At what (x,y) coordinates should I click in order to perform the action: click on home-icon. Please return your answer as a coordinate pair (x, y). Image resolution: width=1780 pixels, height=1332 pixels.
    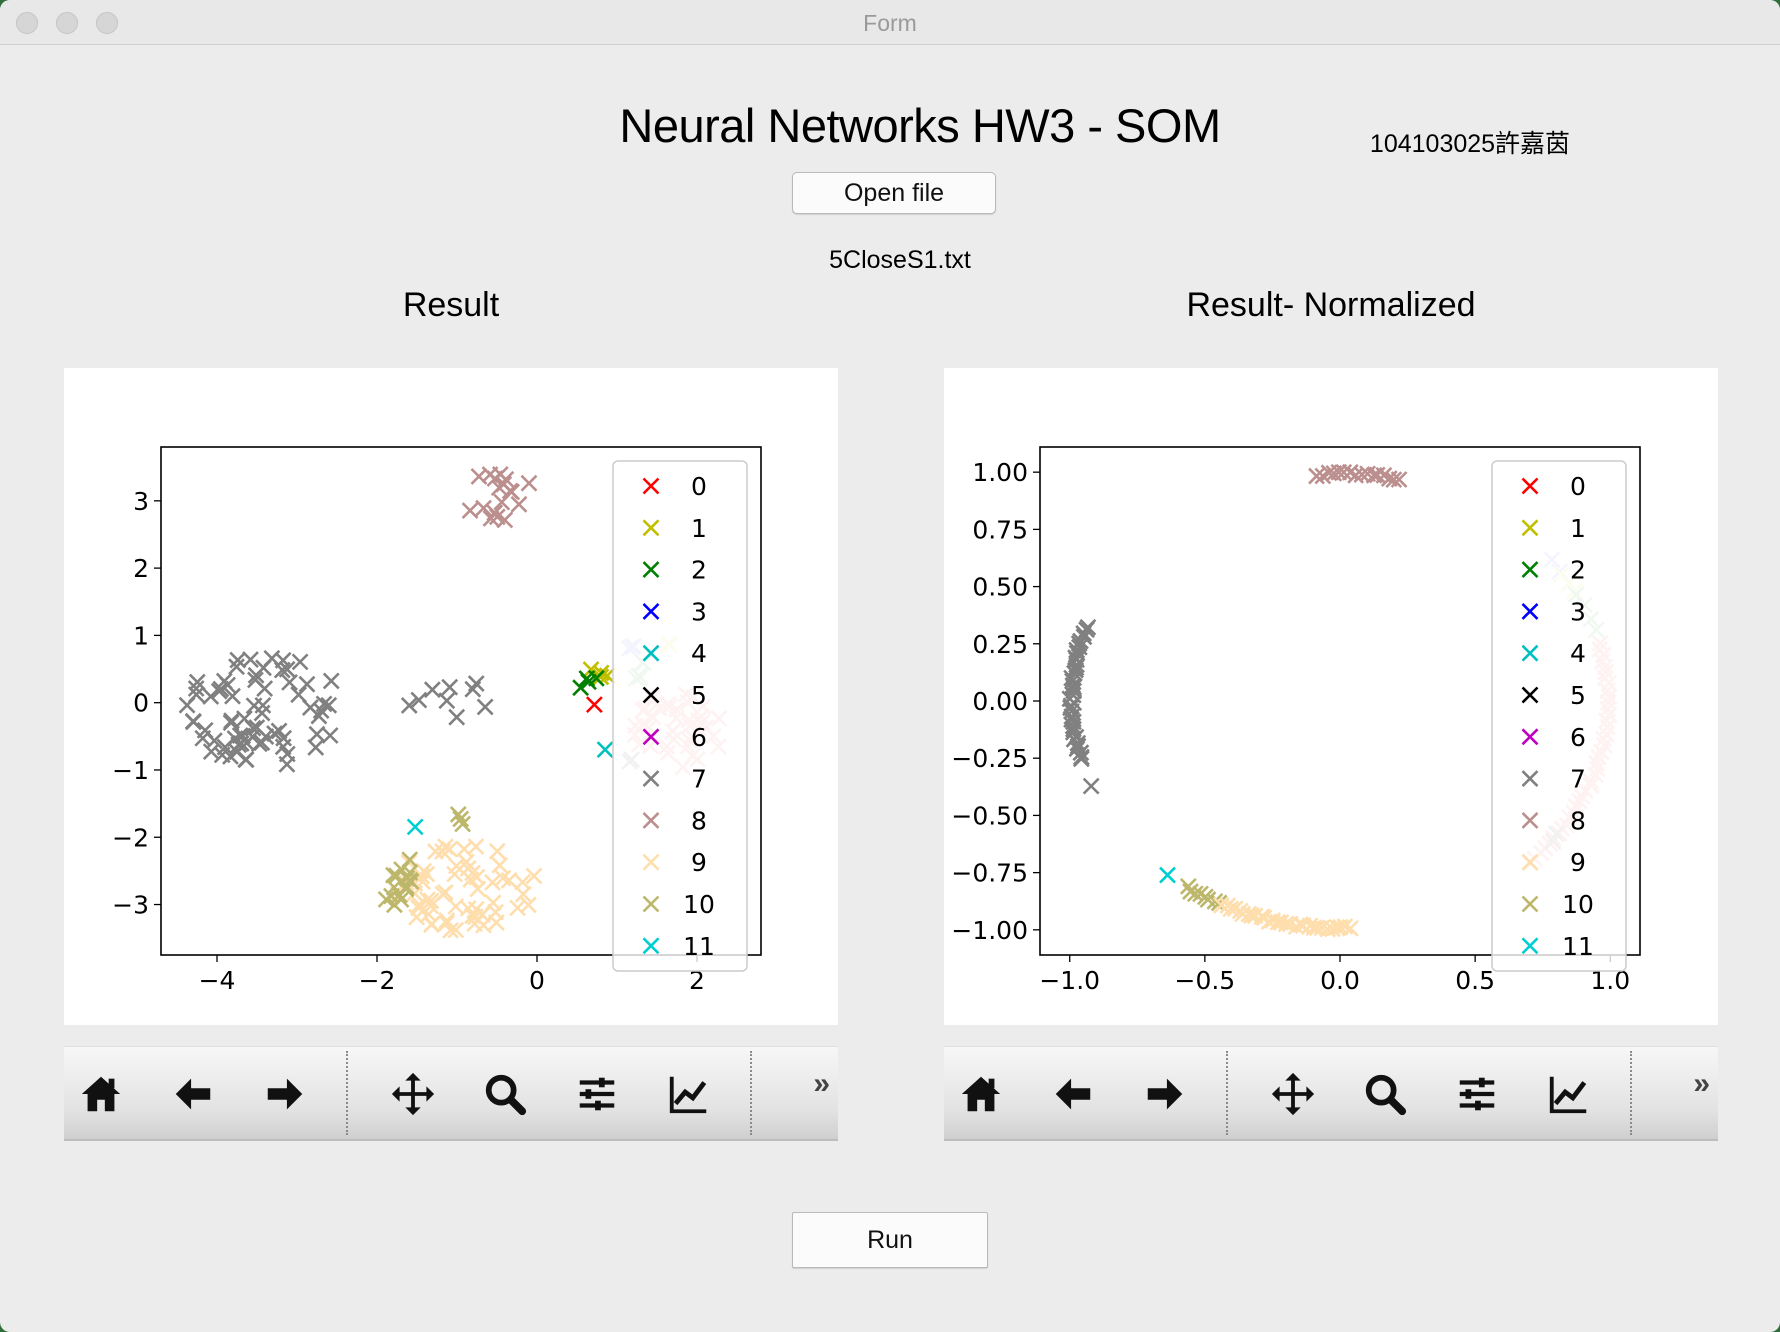
    Looking at the image, I should click on (101, 1094).